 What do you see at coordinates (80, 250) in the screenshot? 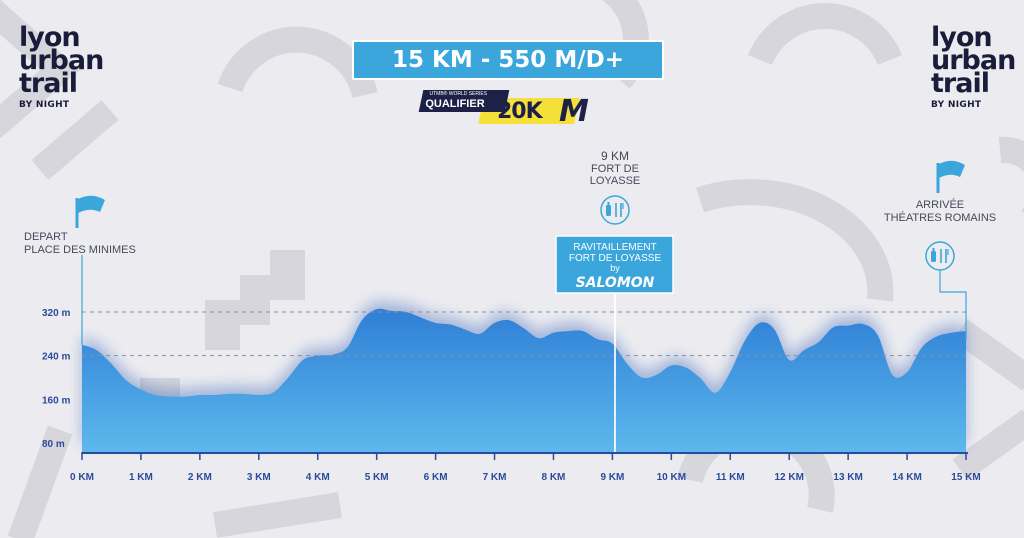
I see `start-label-line2: PLACE DES MINIMES` at bounding box center [80, 250].